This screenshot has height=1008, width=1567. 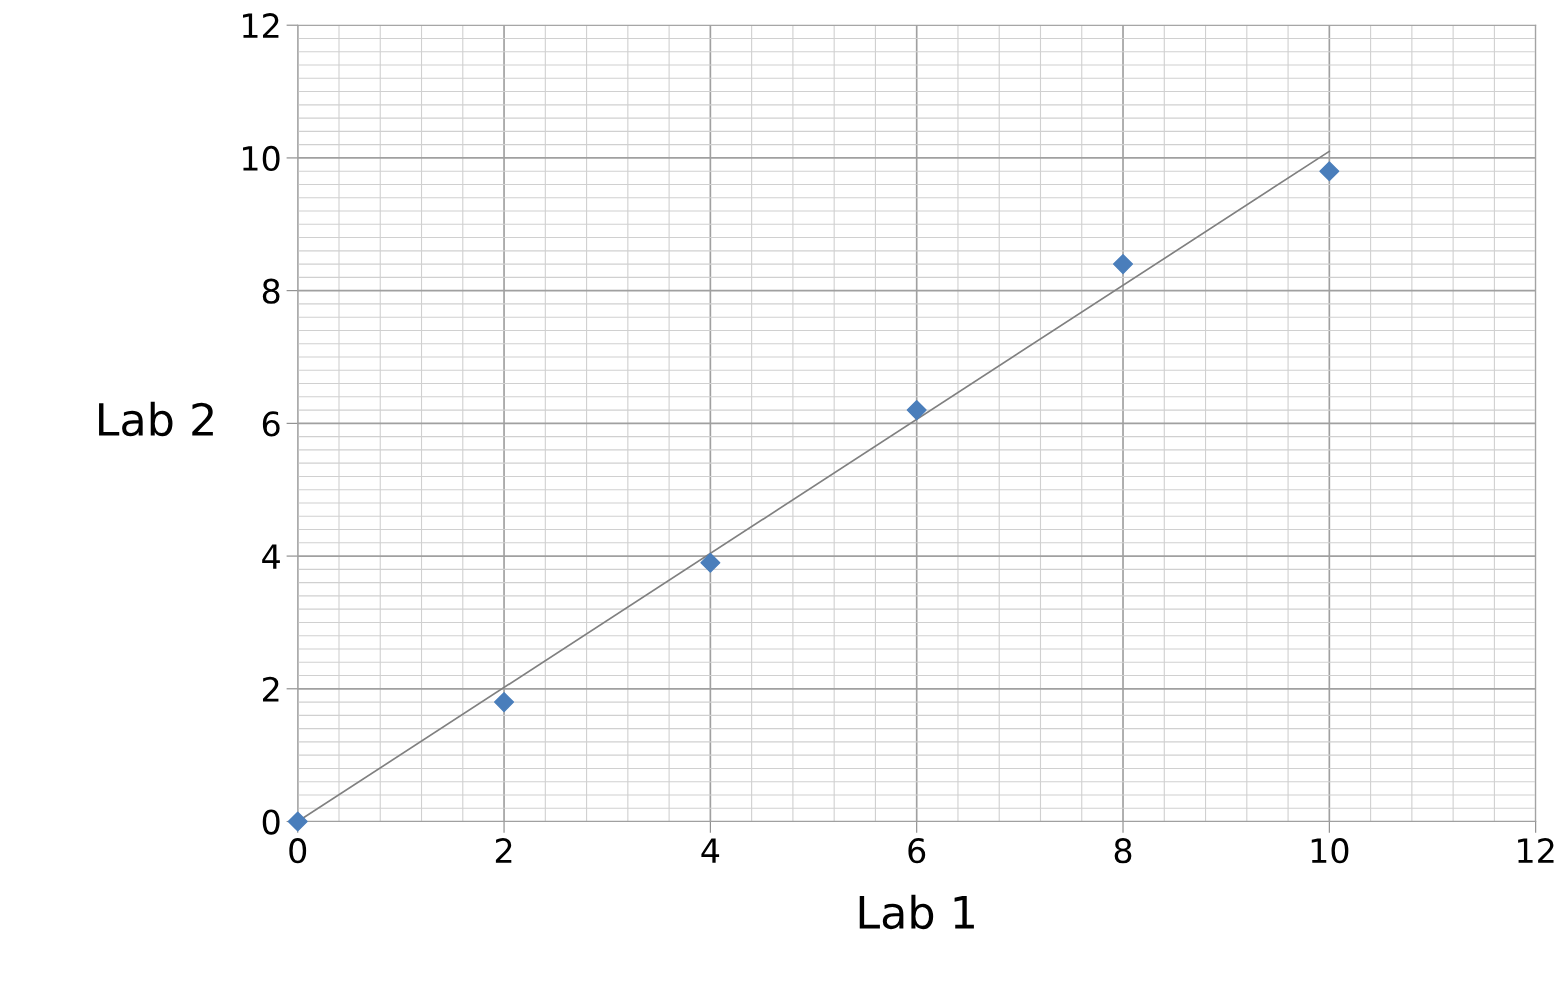 What do you see at coordinates (503, 850) in the screenshot?
I see `x-tick-label: 2` at bounding box center [503, 850].